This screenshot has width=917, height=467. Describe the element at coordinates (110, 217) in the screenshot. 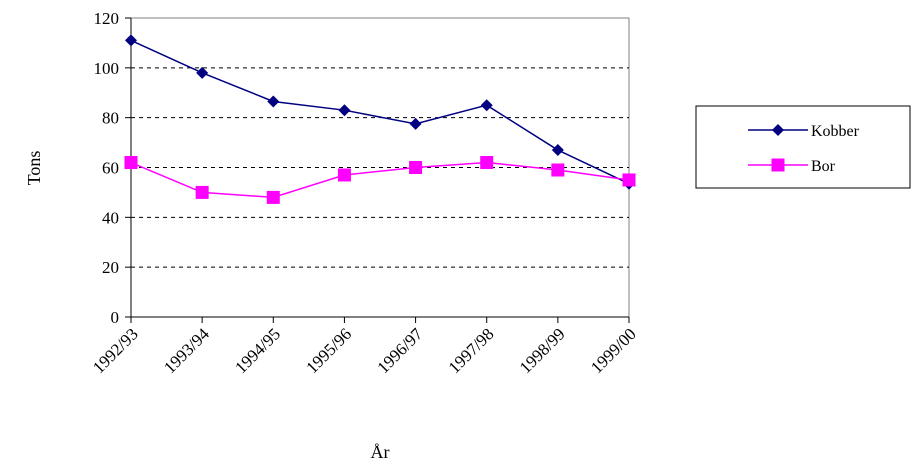

I see `y-tick-label: 40` at that location.